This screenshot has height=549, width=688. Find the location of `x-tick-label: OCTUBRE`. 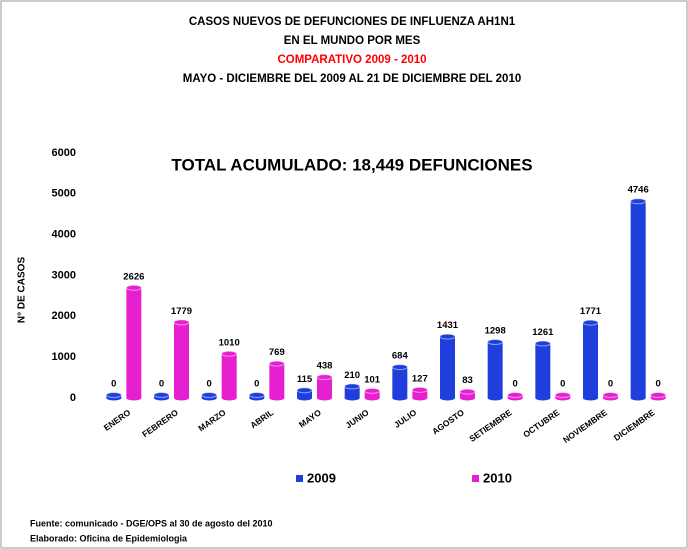

x-tick-label: OCTUBRE is located at coordinates (541, 423).